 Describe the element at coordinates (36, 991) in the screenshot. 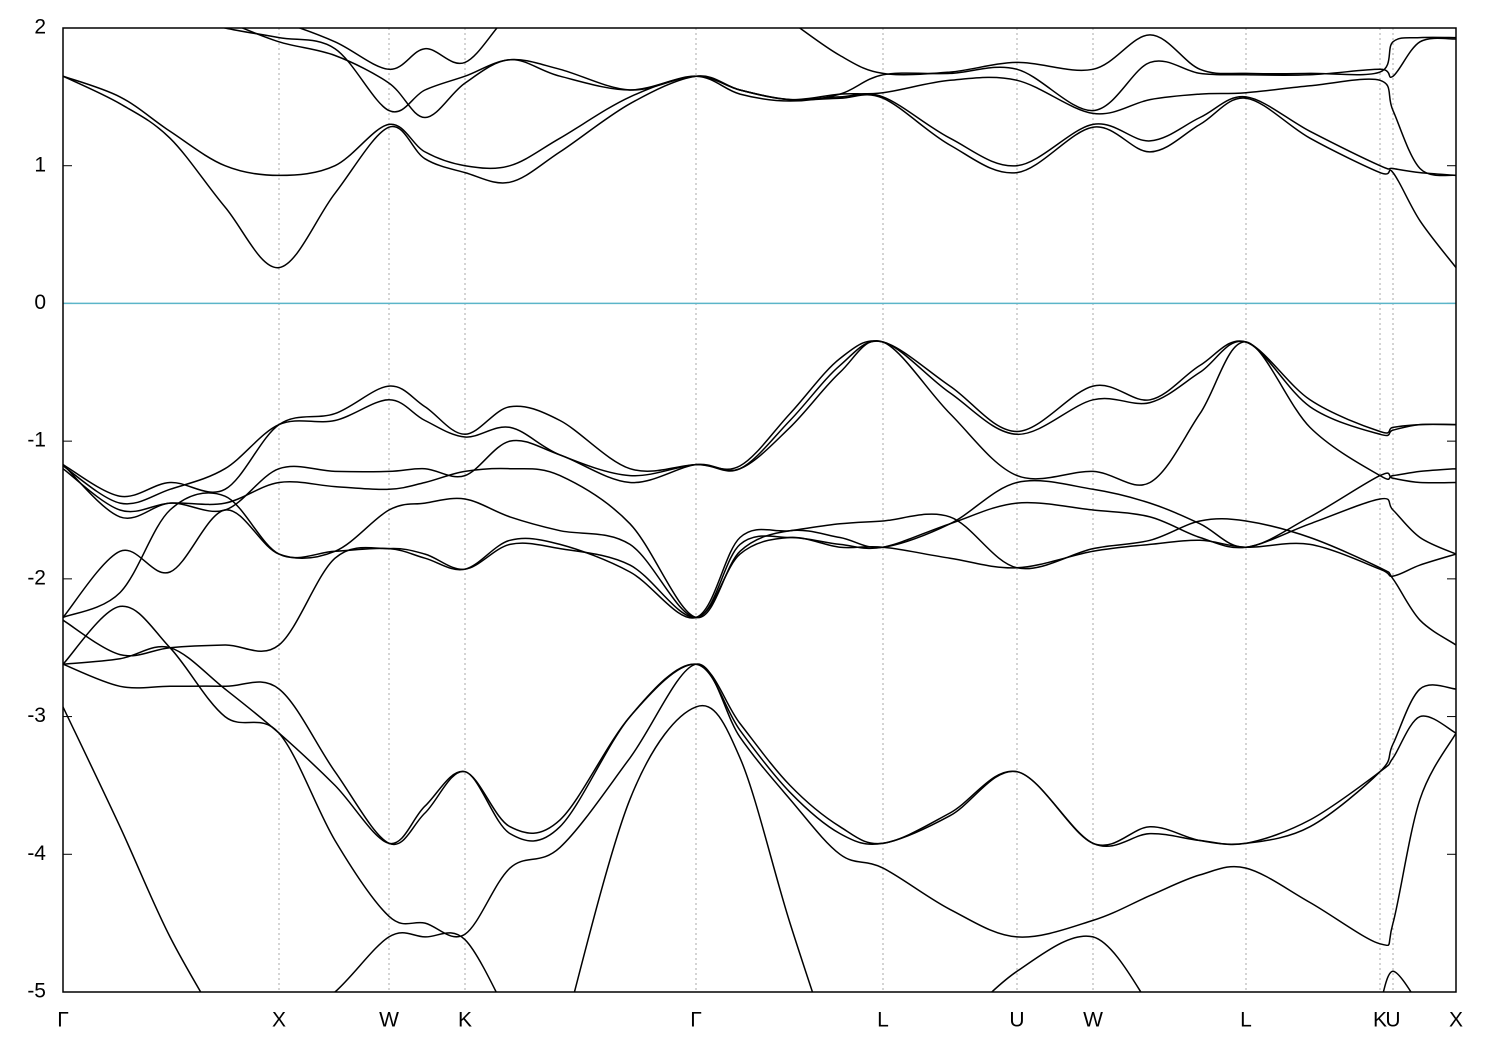

I see `y-tick-label: -5` at that location.